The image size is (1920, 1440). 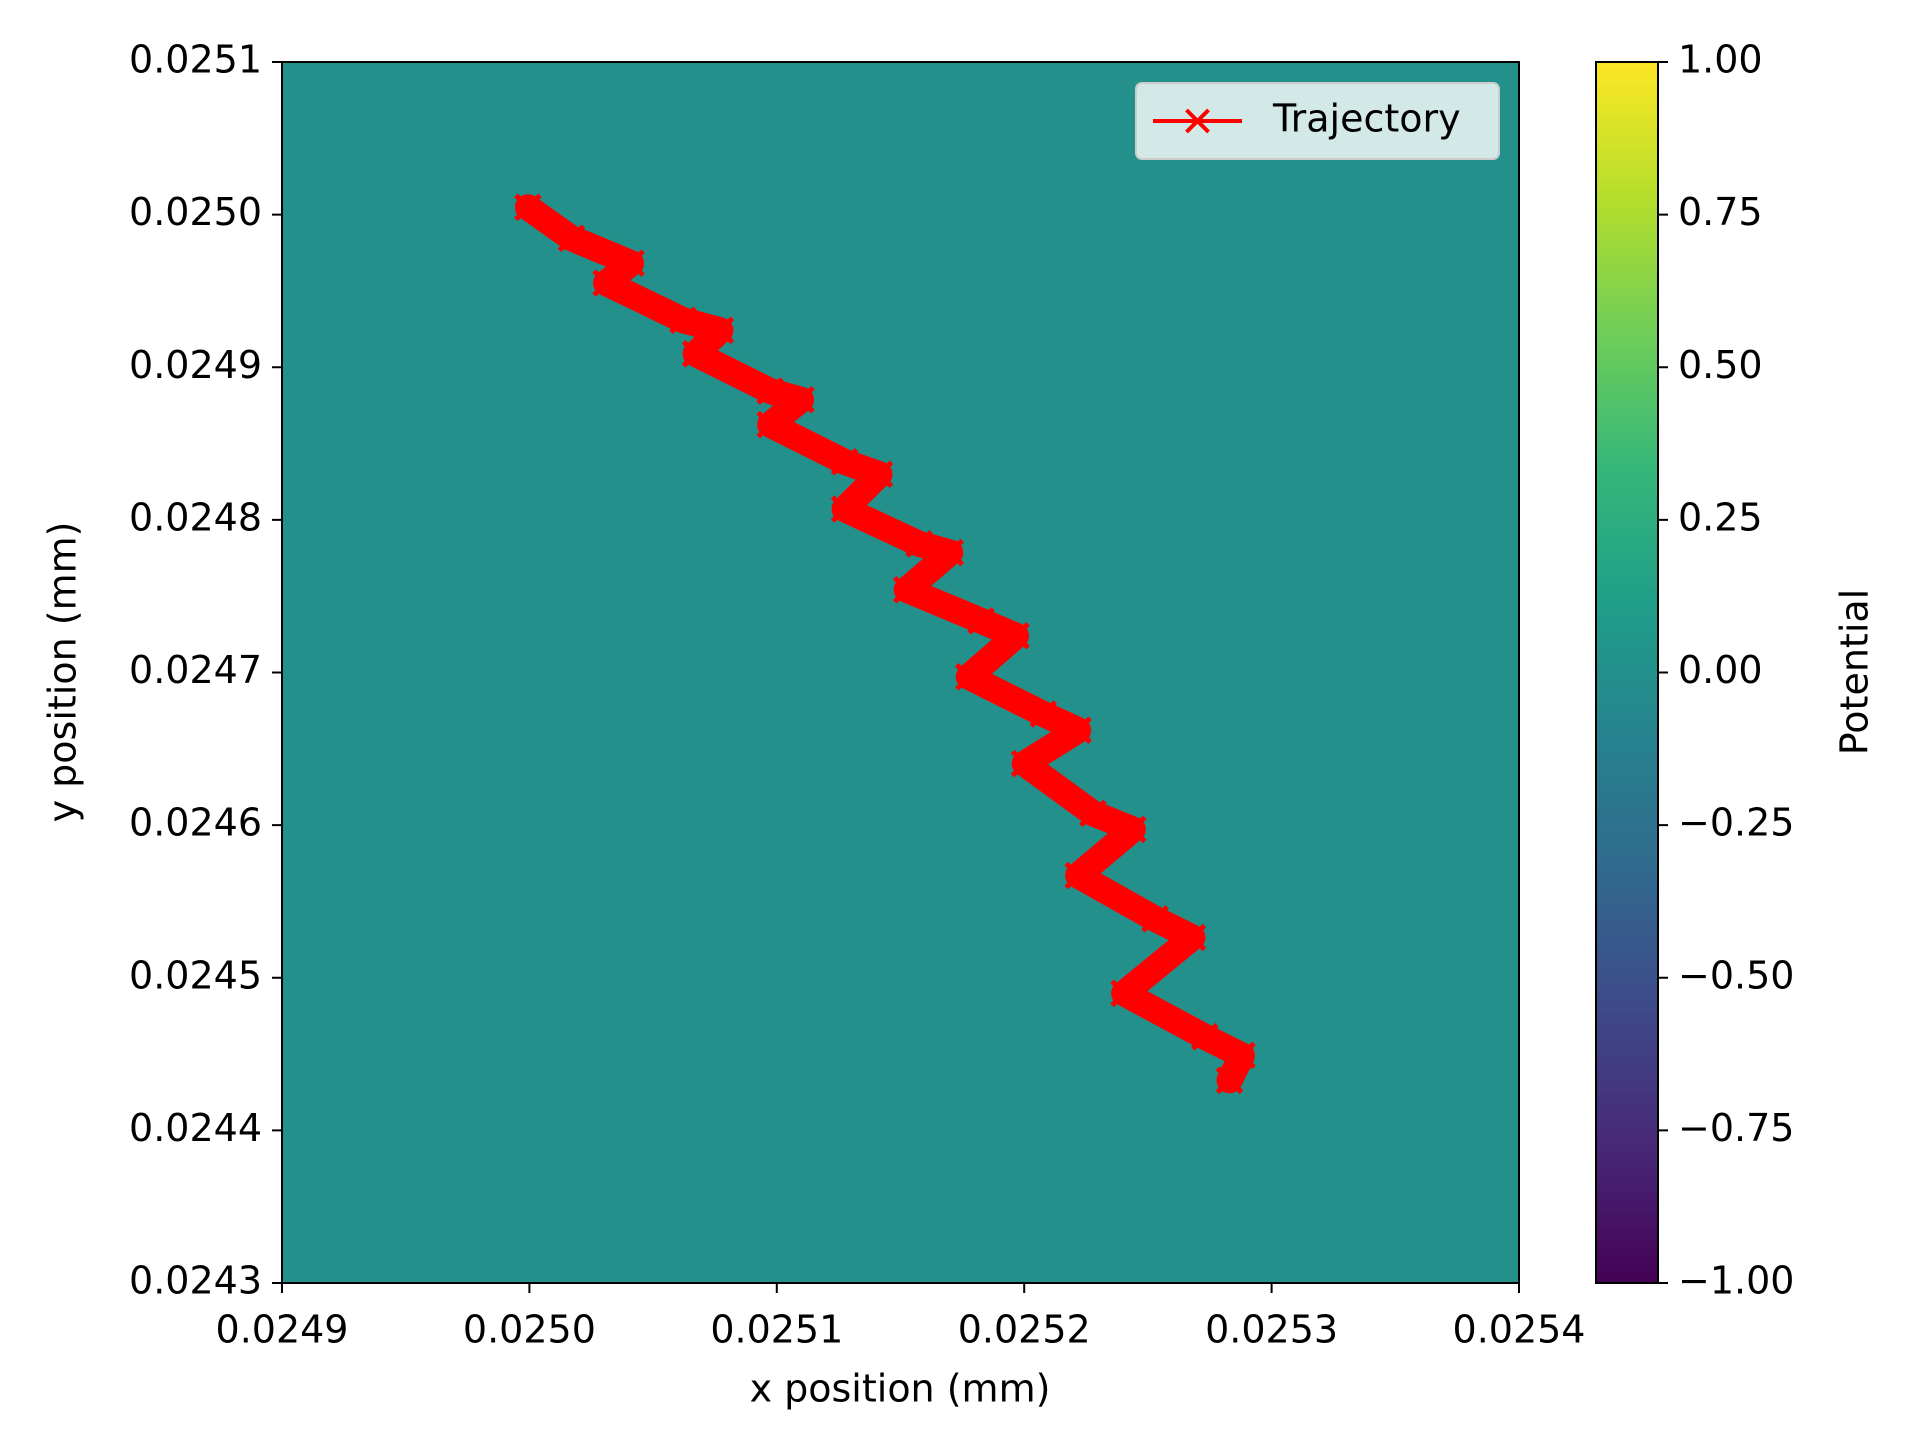 What do you see at coordinates (63, 672) in the screenshot?
I see `y-axis-label: y position (mm)` at bounding box center [63, 672].